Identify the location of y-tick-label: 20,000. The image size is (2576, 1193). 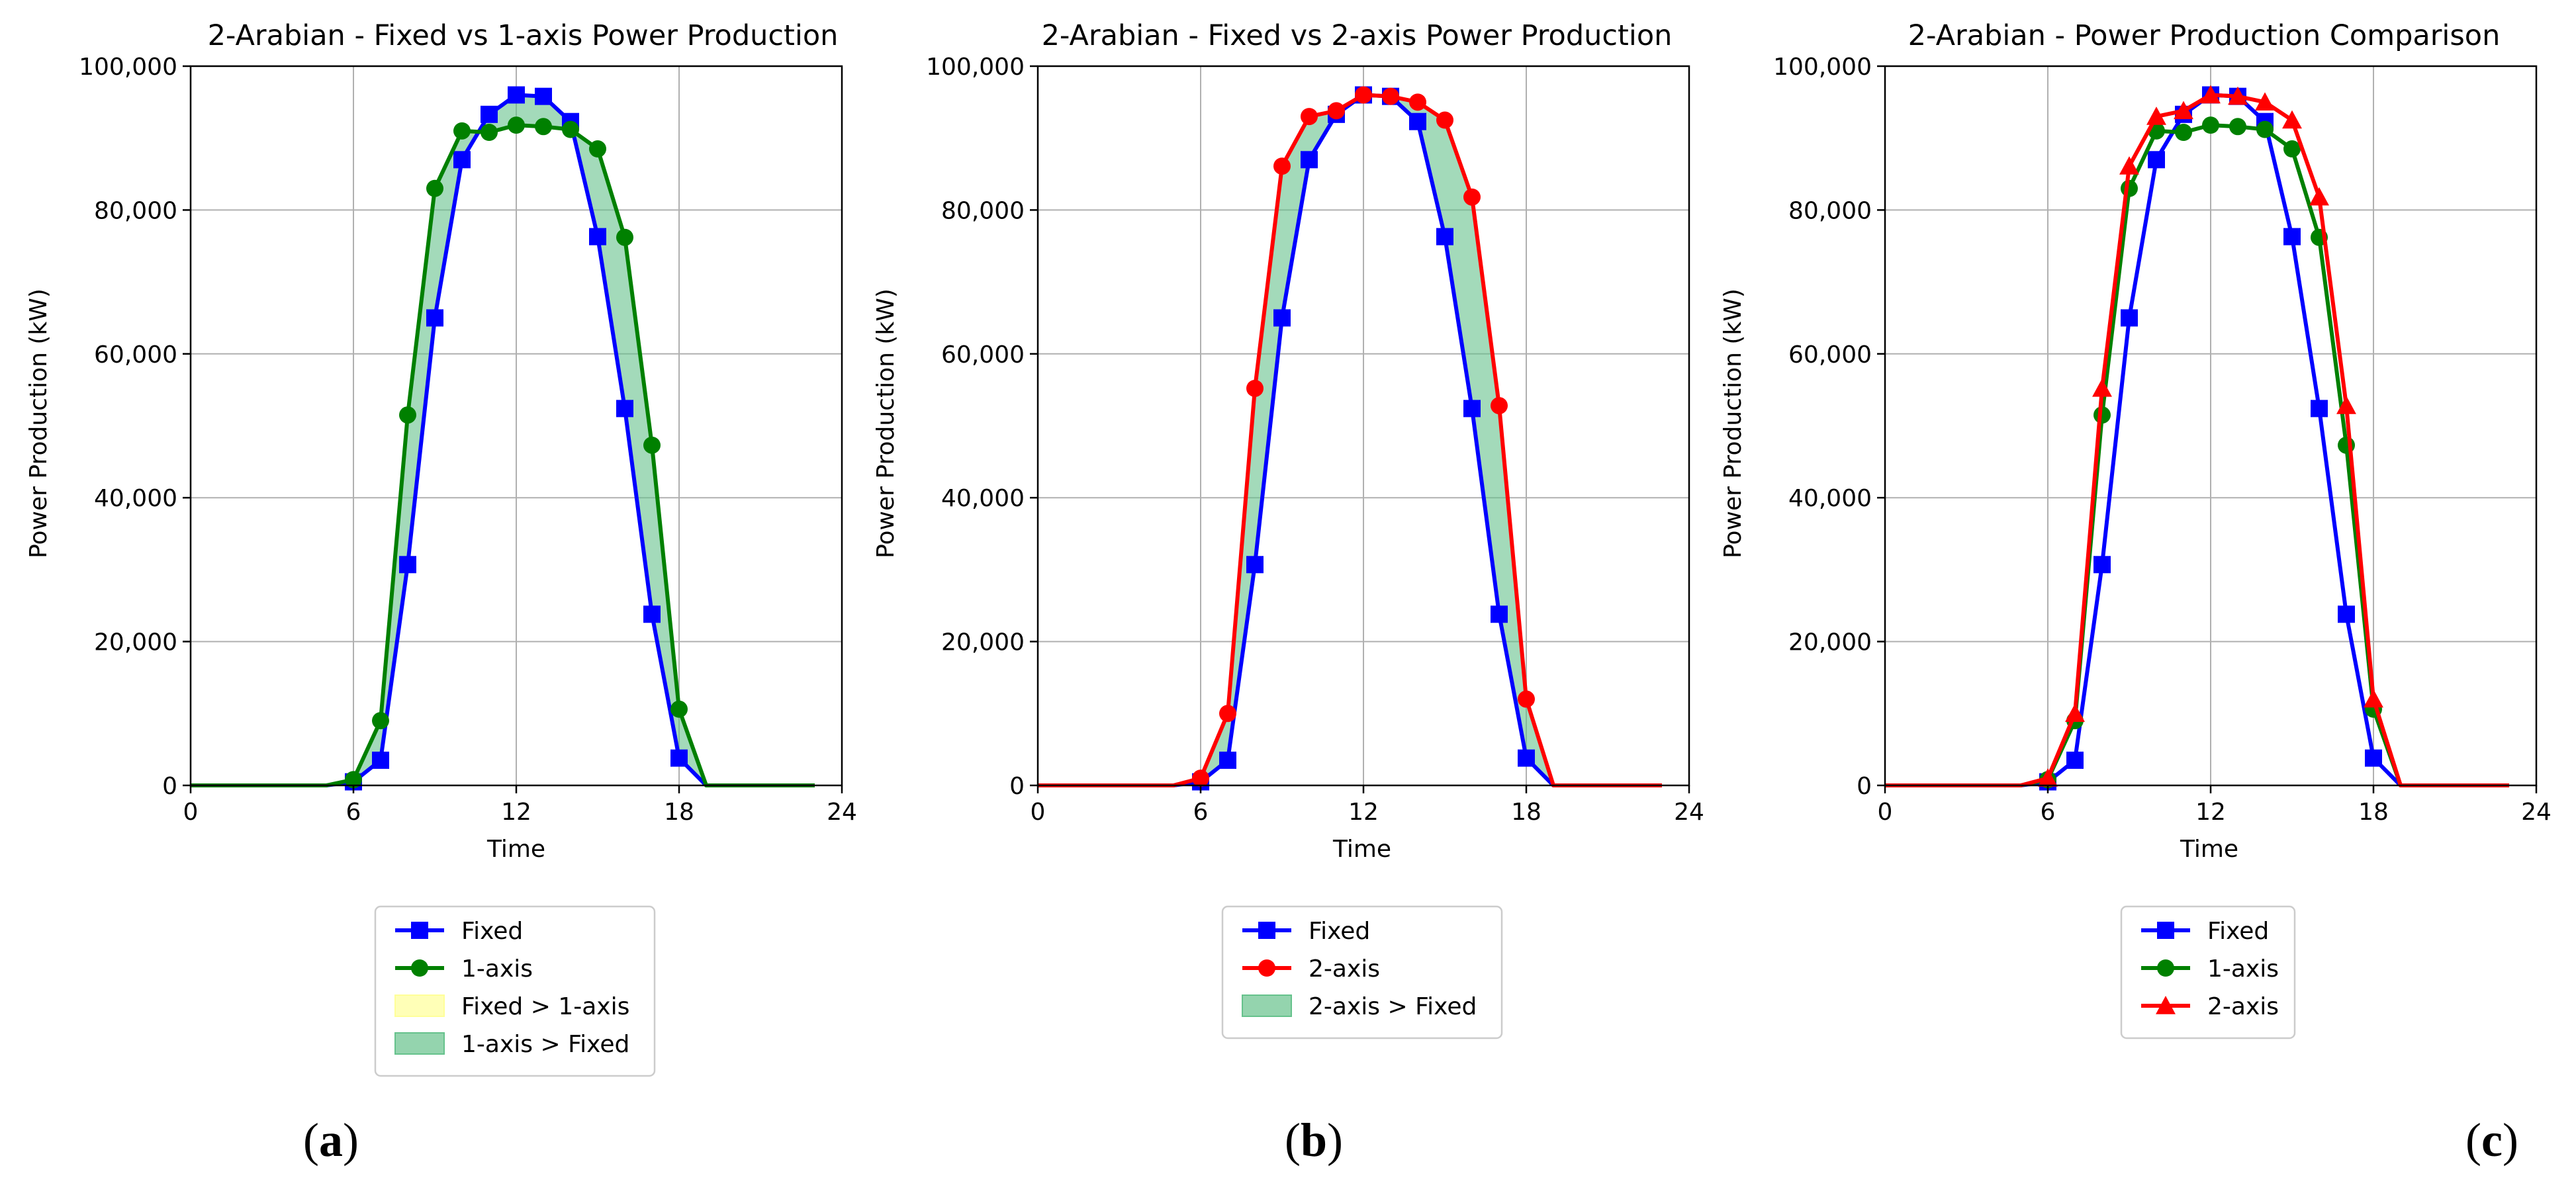
(1830, 642).